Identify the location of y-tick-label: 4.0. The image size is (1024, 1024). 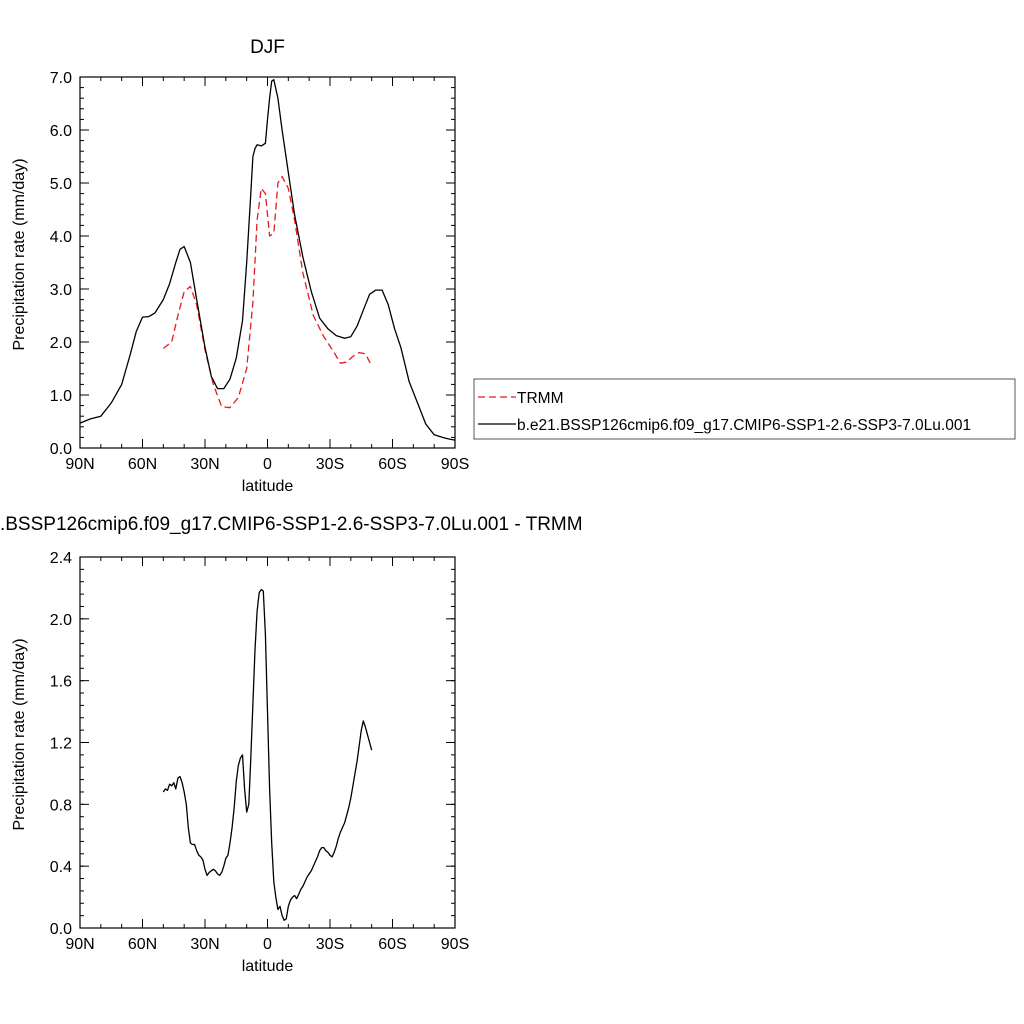
(61, 237).